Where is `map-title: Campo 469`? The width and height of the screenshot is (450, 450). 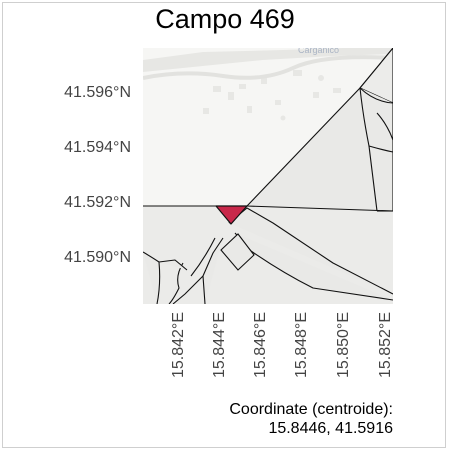
map-title: Campo 469 is located at coordinates (225, 19).